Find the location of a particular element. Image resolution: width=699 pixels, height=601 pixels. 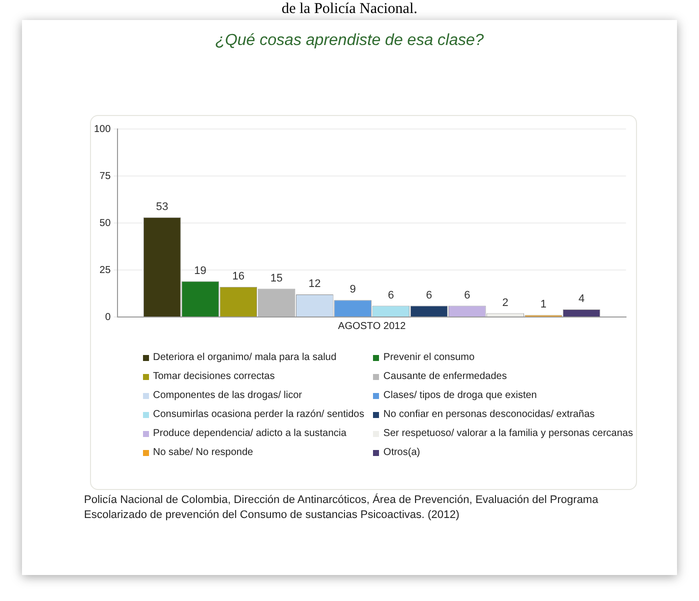

data-label: 9 is located at coordinates (353, 290).